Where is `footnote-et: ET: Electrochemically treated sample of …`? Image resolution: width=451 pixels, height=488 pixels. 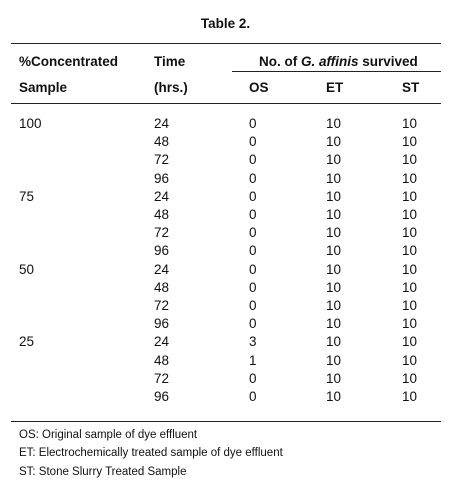 footnote-et: ET: Electrochemically treated sample of … is located at coordinates (151, 453).